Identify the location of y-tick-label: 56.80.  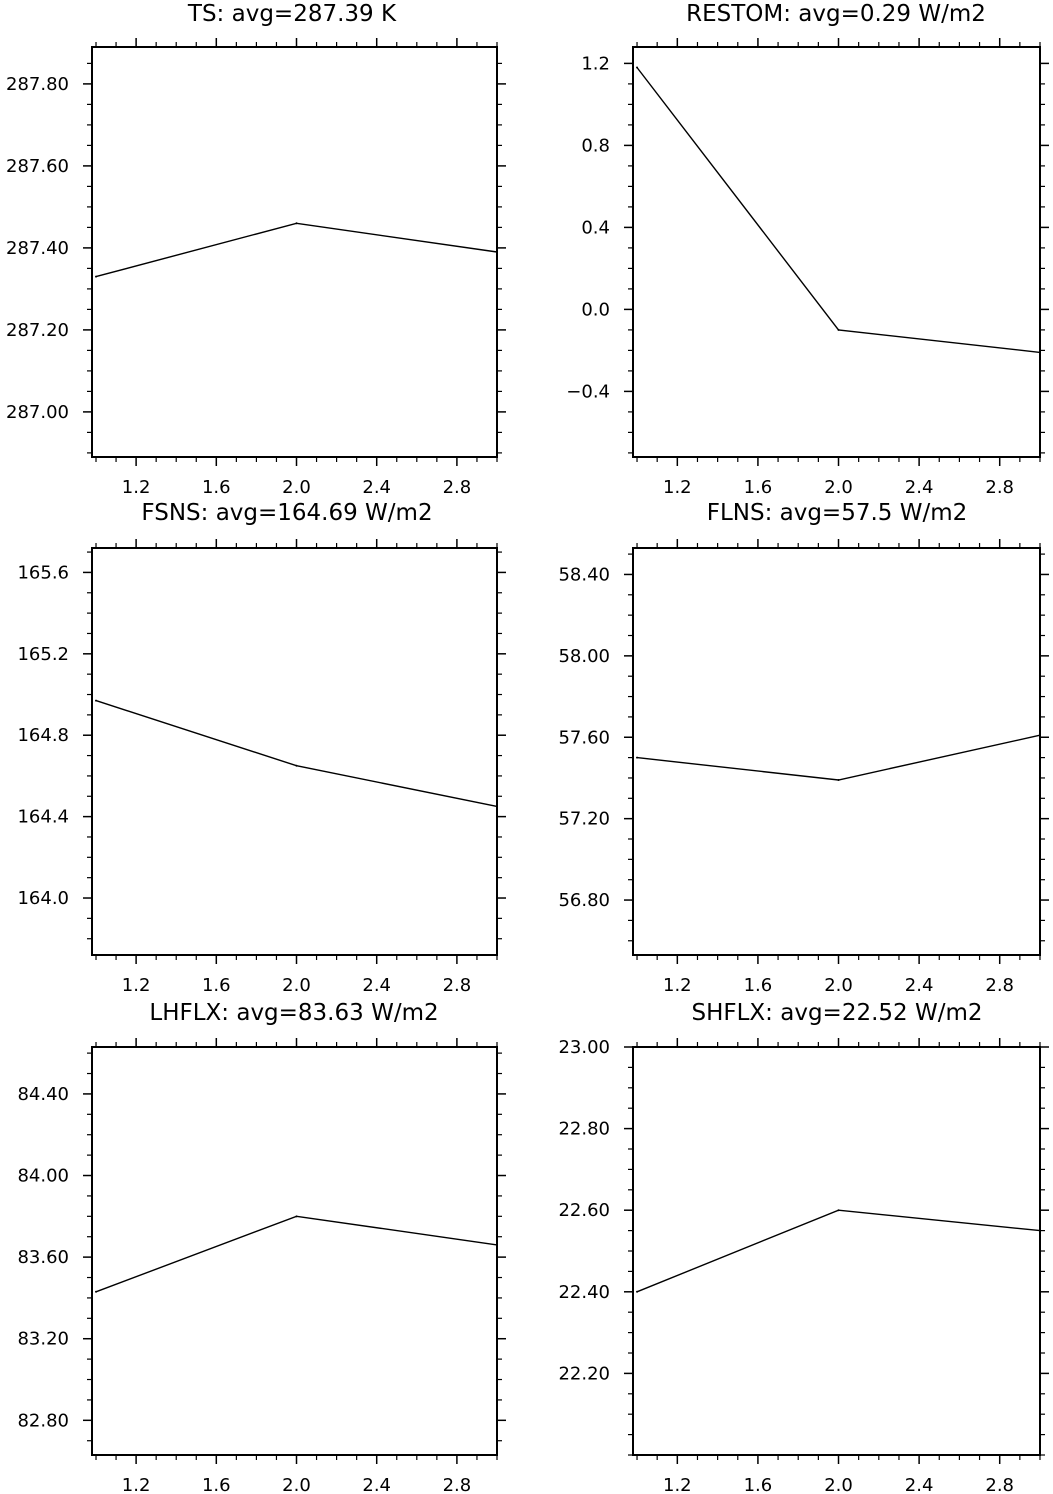
(584, 900).